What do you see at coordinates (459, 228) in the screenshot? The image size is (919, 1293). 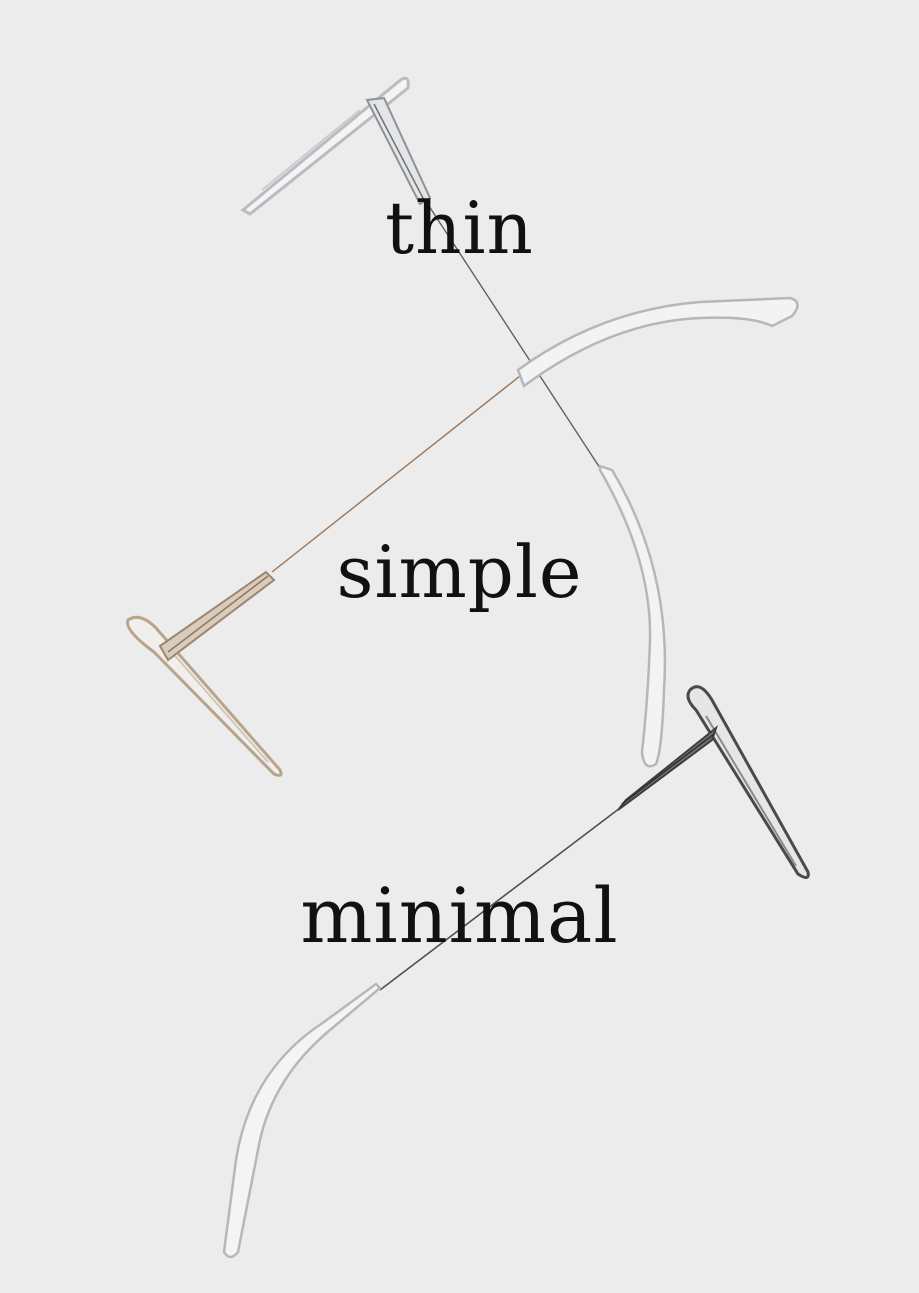 I see `word-thin: thin` at bounding box center [459, 228].